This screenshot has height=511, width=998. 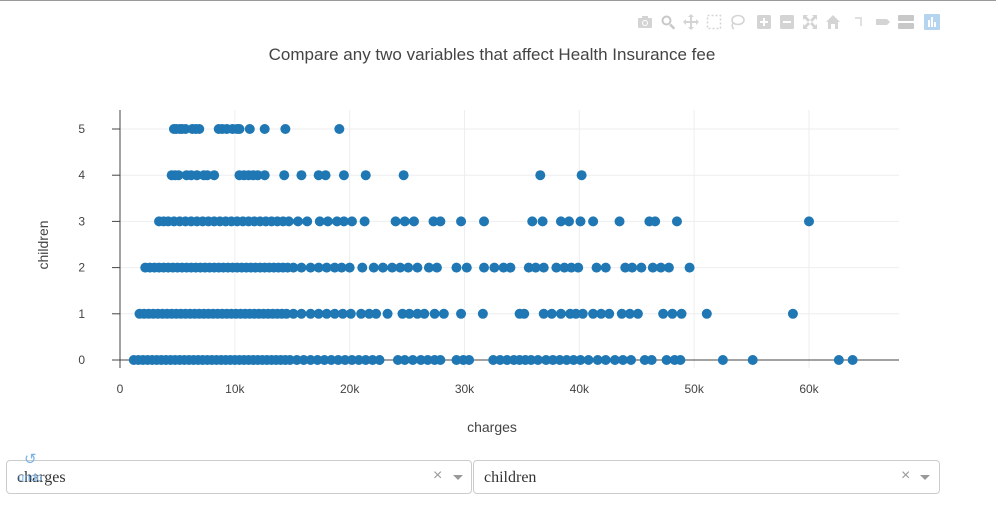 What do you see at coordinates (810, 22) in the screenshot?
I see `autoscale-icon` at bounding box center [810, 22].